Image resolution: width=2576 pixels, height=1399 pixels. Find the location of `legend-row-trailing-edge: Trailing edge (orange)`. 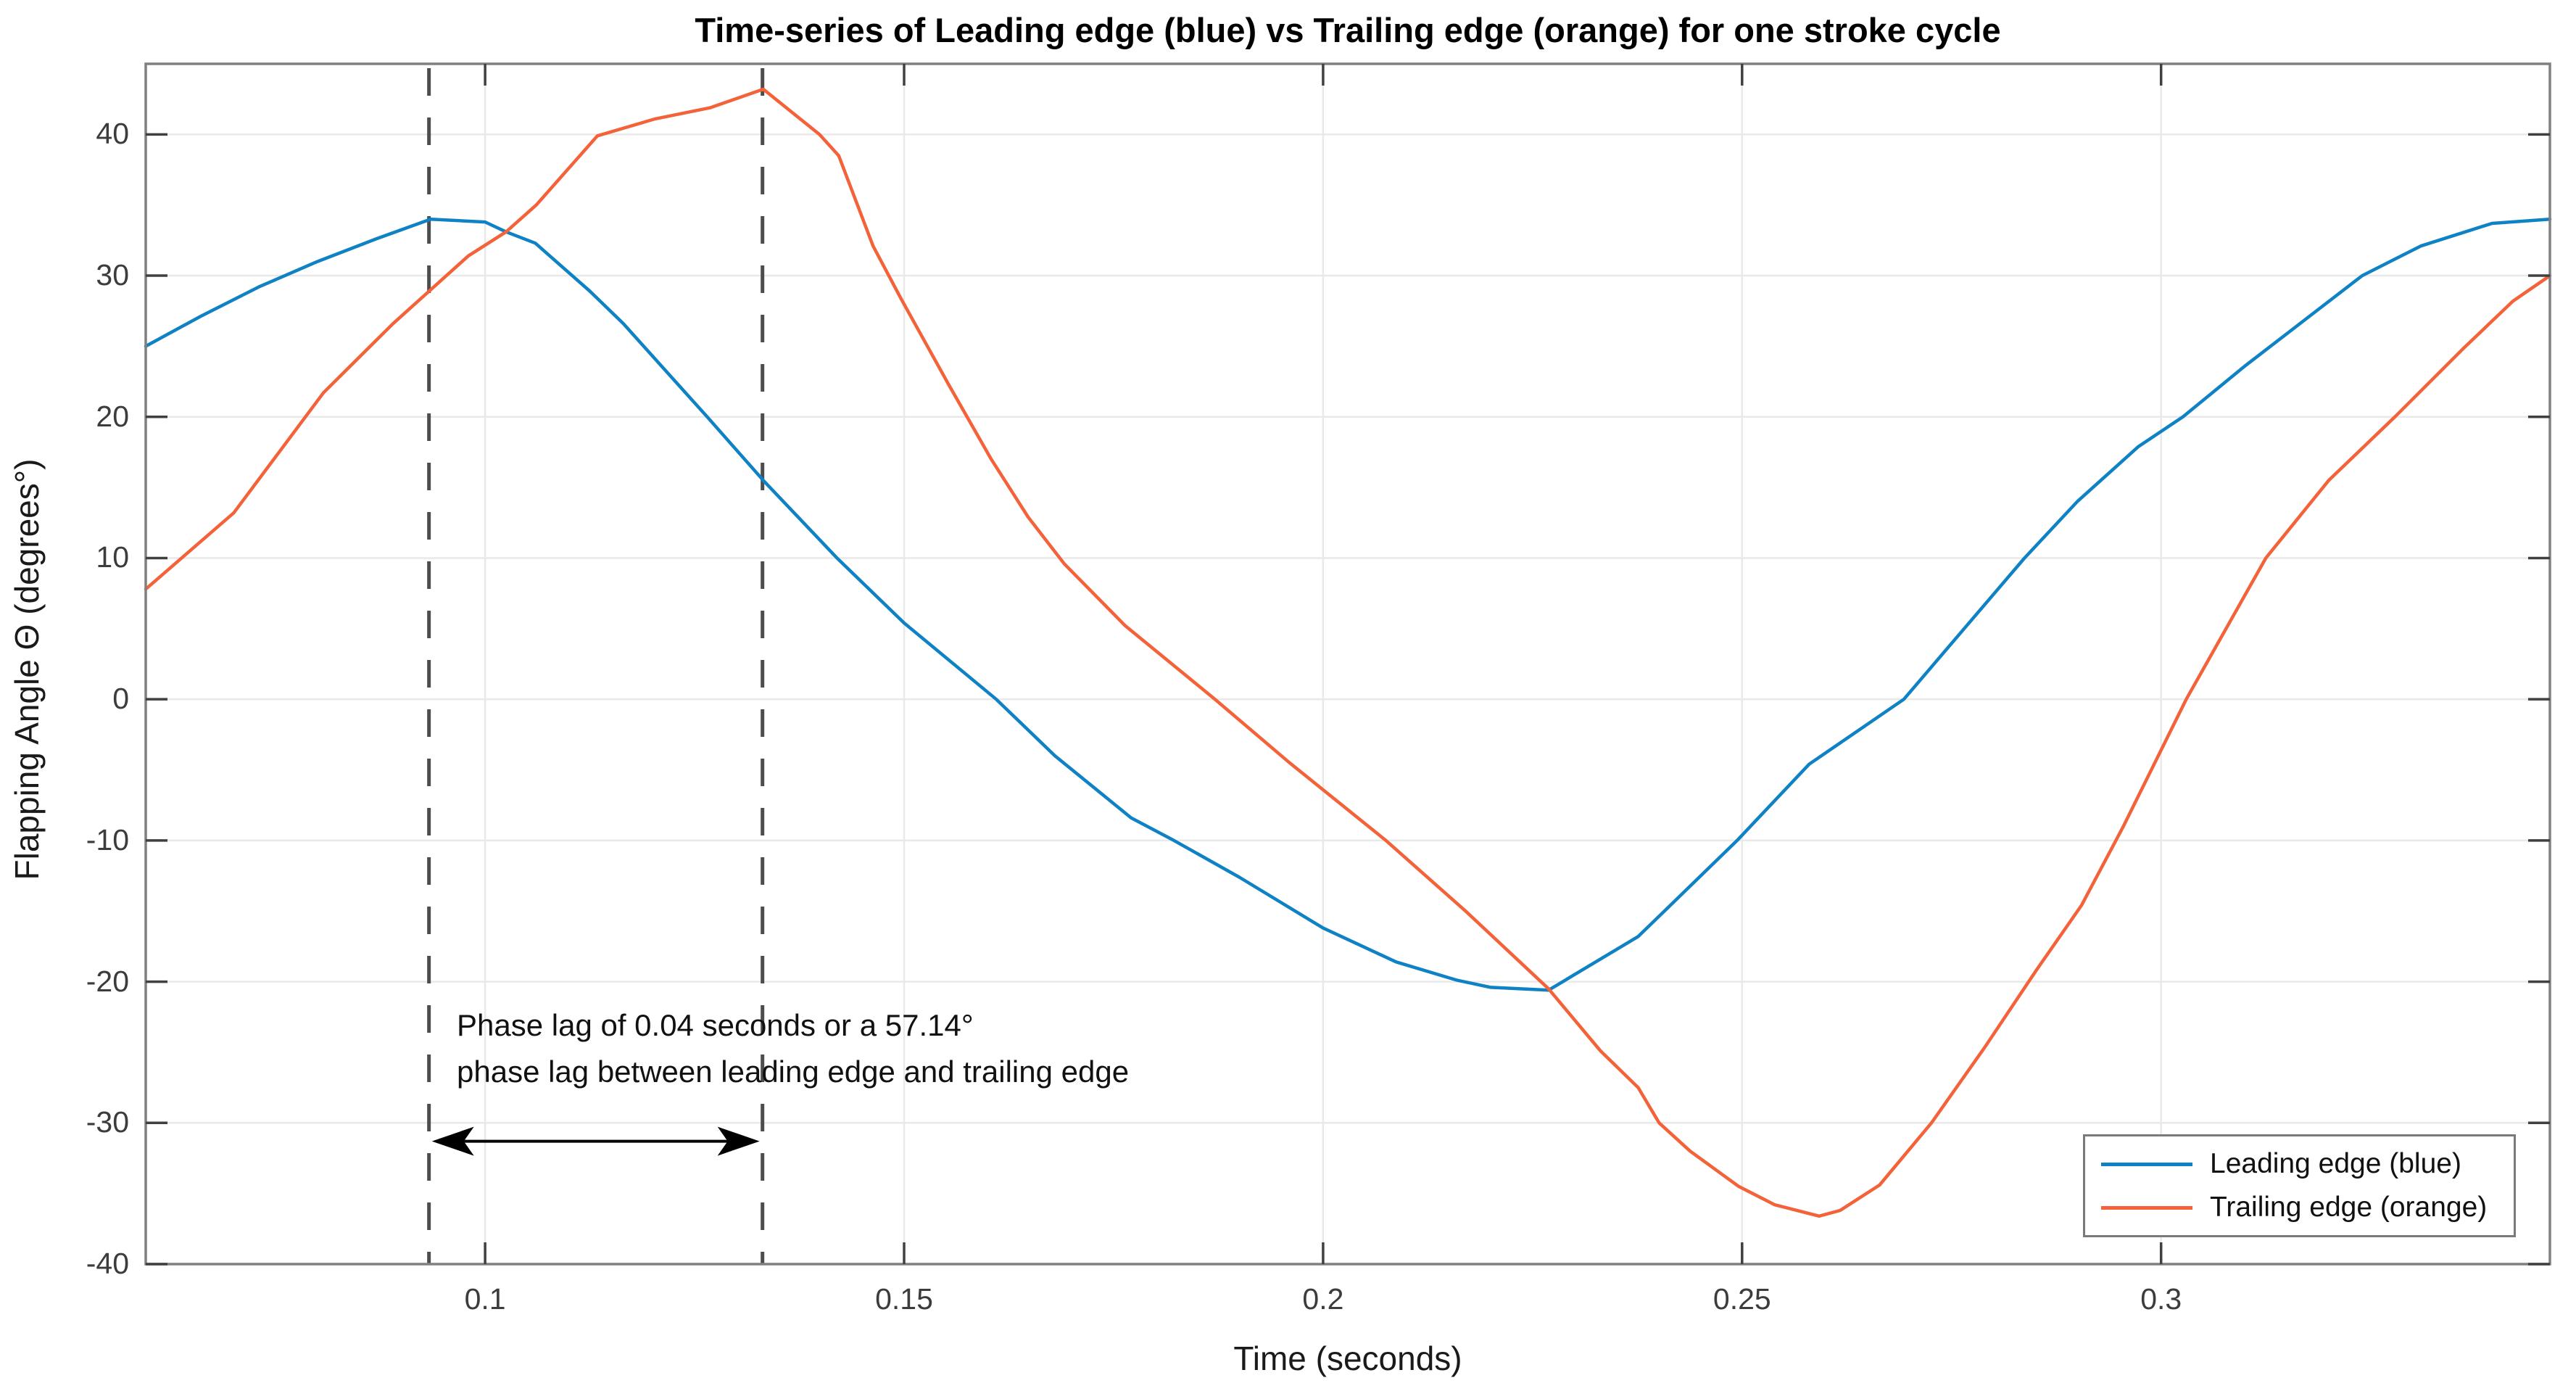

legend-row-trailing-edge: Trailing edge (orange) is located at coordinates (2299, 1207).